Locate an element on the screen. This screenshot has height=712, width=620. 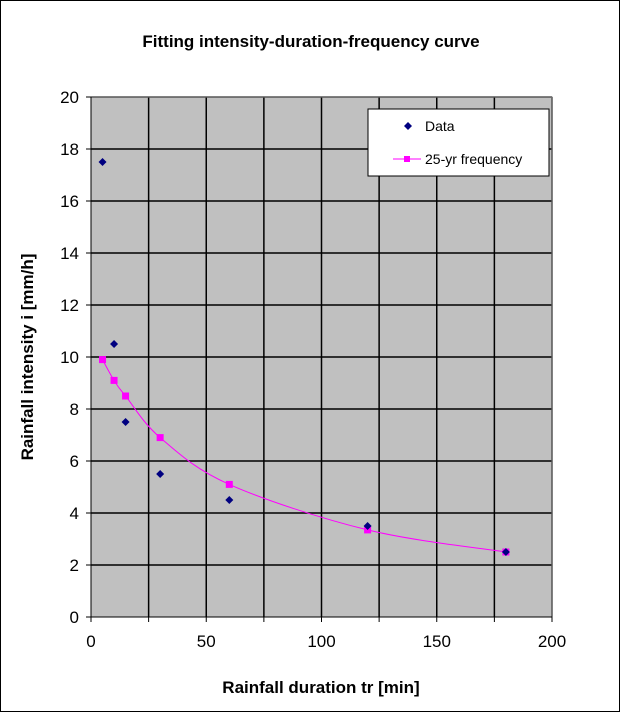
y-tick-label: 10 is located at coordinates (69, 357).